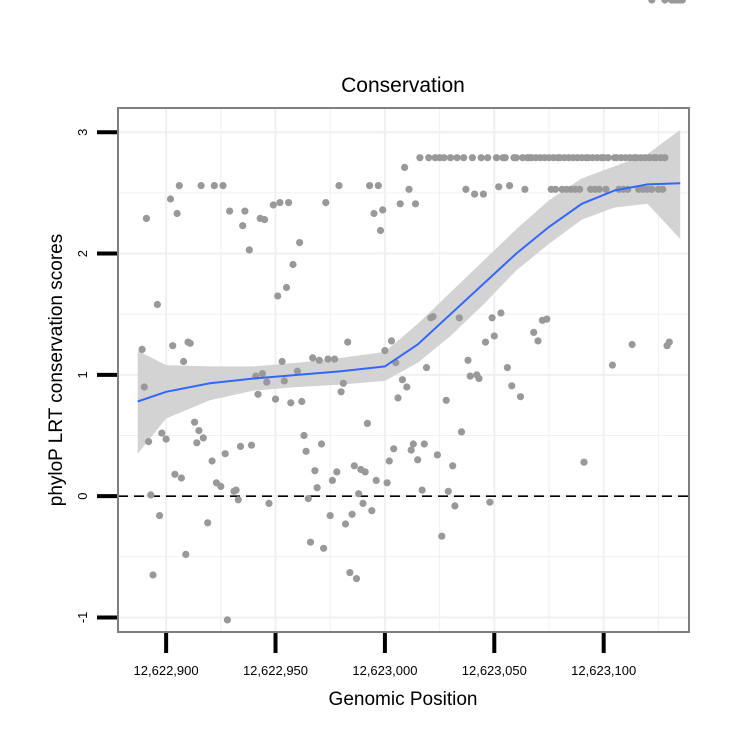 The width and height of the screenshot is (750, 750). I want to click on chart-title: Conservation, so click(403, 85).